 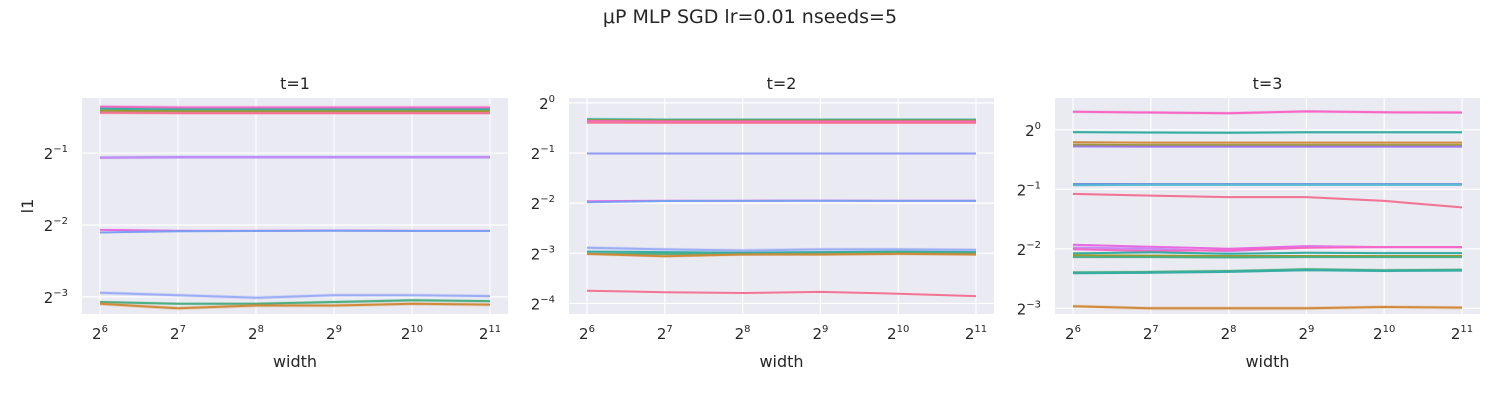 What do you see at coordinates (782, 83) in the screenshot?
I see `panel-title: t=2` at bounding box center [782, 83].